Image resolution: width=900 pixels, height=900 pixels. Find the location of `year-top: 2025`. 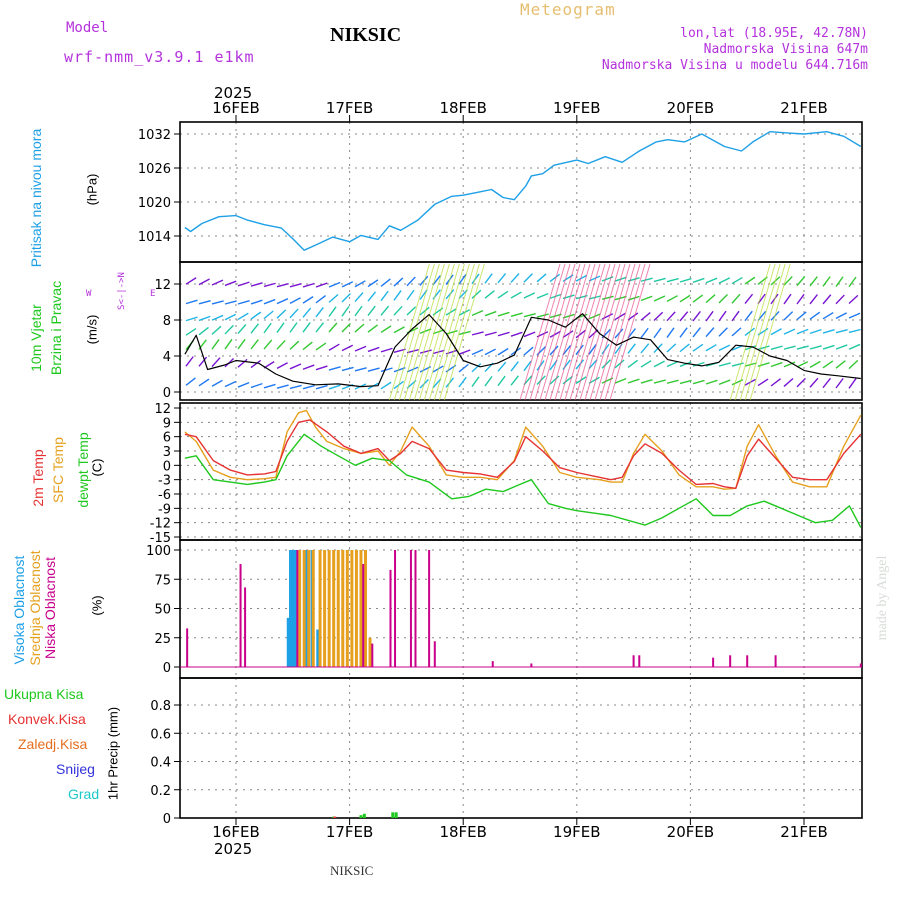

year-top: 2025 is located at coordinates (233, 93).